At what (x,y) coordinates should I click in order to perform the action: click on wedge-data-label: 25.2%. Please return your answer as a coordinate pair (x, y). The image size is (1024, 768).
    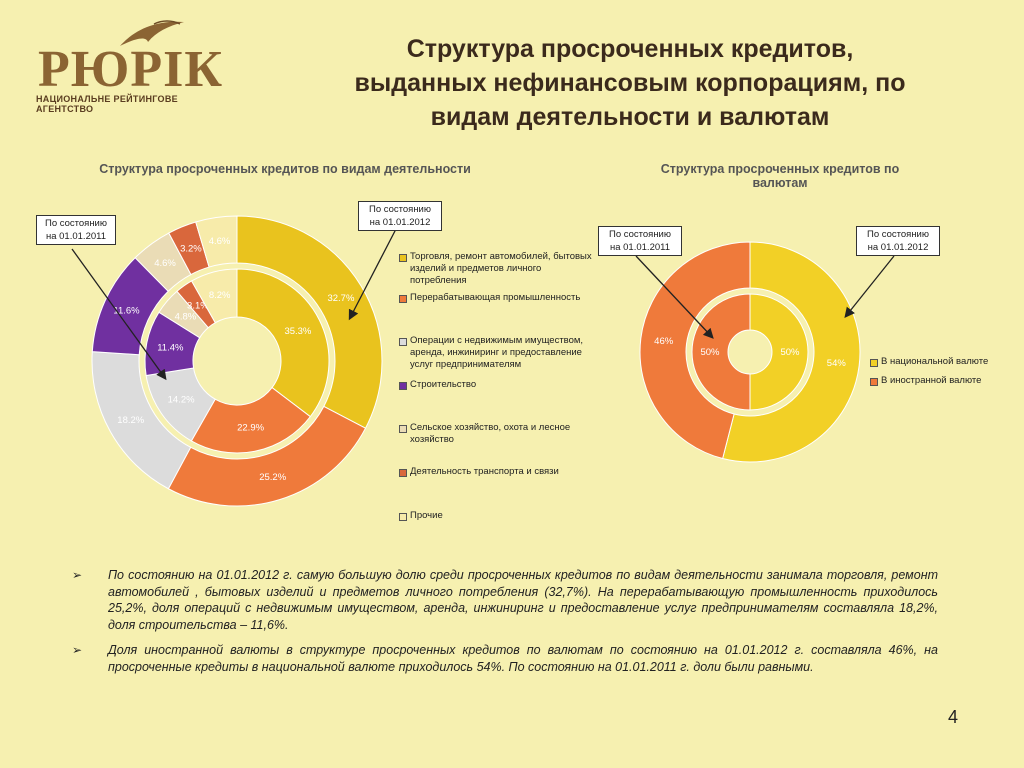
    Looking at the image, I should click on (272, 477).